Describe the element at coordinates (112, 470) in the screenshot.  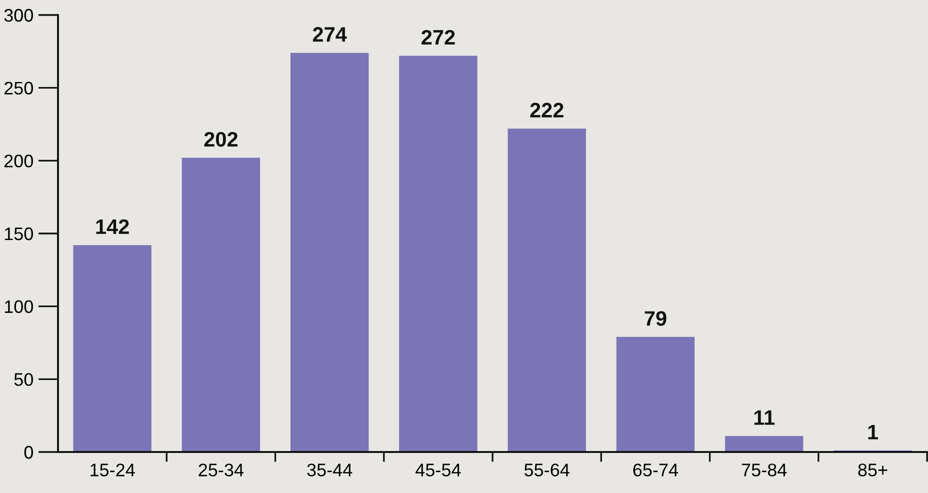
I see `x-tick-label: 15-24` at that location.